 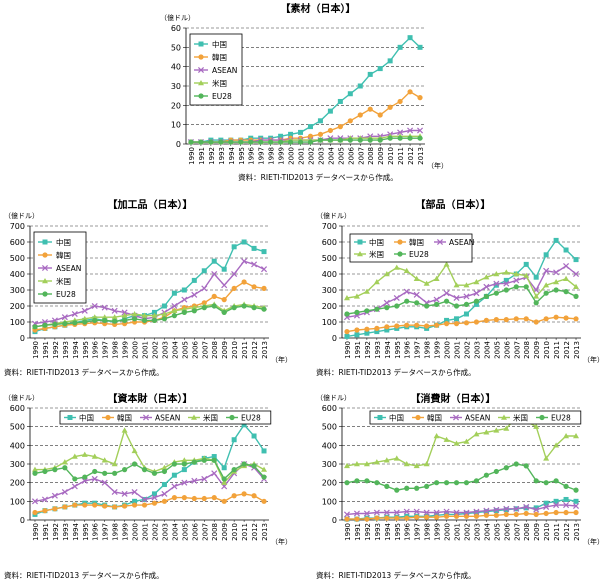 I want to click on x-tick-label: 2009, so click(x=537, y=350).